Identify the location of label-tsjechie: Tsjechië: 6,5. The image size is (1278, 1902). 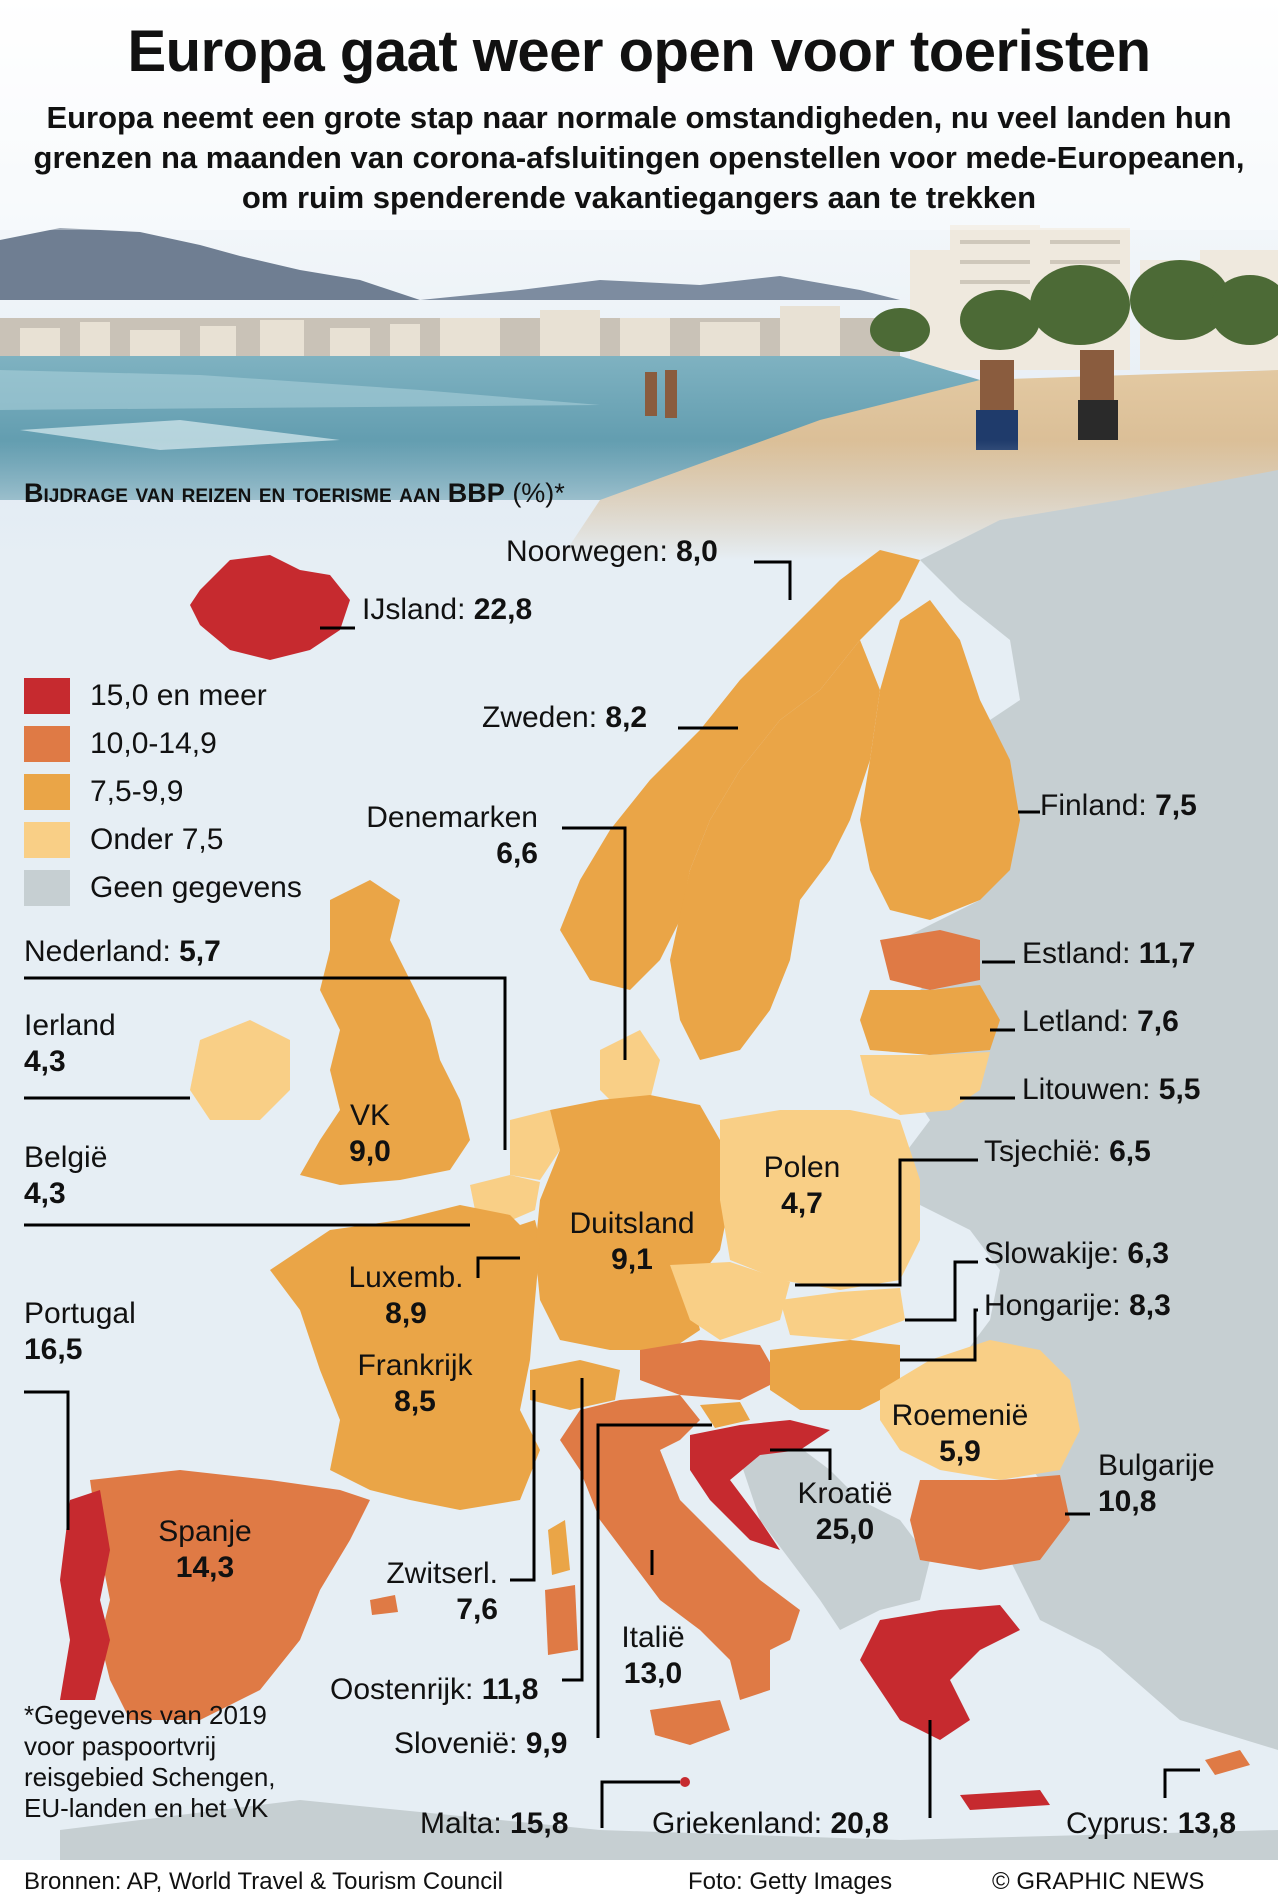
(1067, 1151).